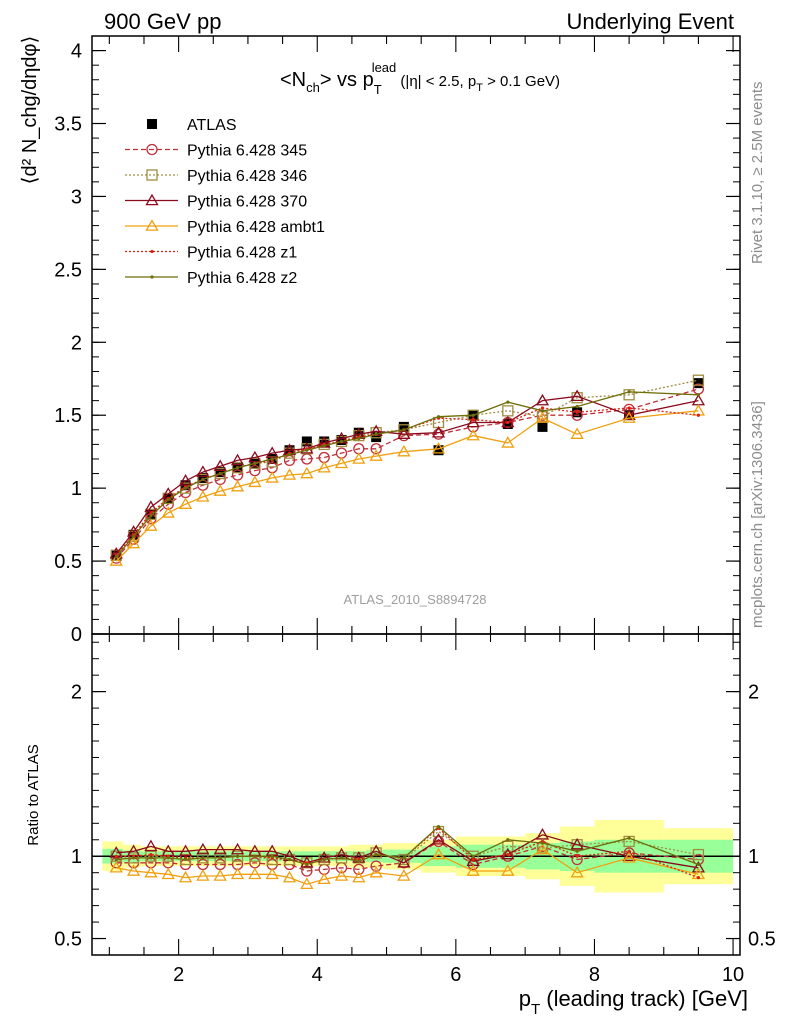 The height and width of the screenshot is (1024, 786). What do you see at coordinates (216, 202) in the screenshot?
I see `legend-item: Pythia 6.428 370` at bounding box center [216, 202].